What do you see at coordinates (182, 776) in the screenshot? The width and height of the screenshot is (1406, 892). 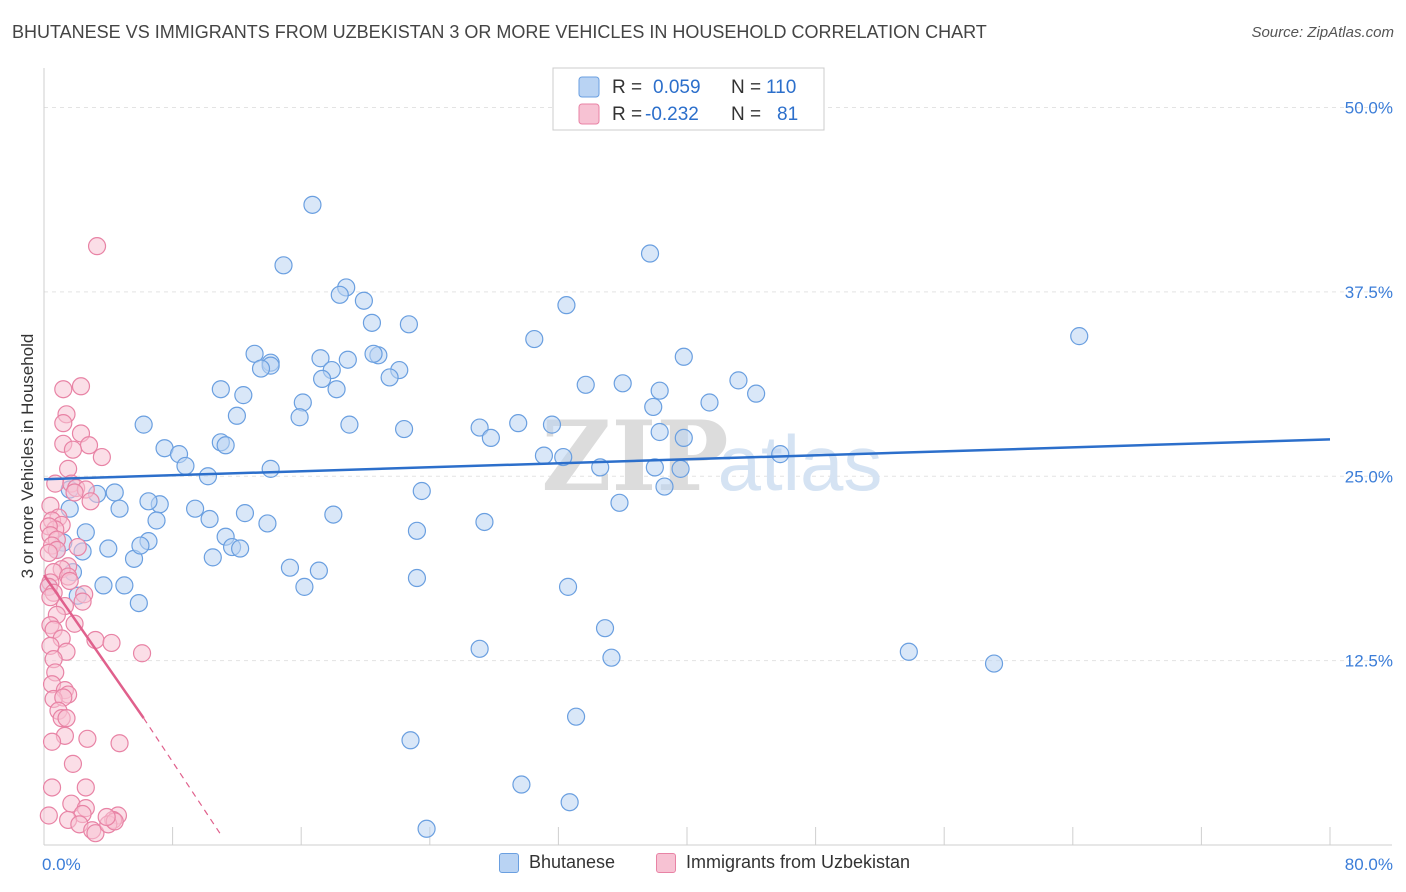 I see `uzbekistan-trend-extension` at bounding box center [182, 776].